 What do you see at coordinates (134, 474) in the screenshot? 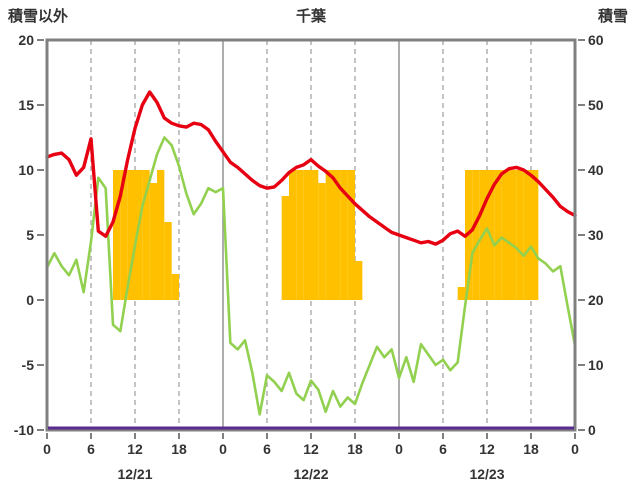
I see `date-label: 12/21` at bounding box center [134, 474].